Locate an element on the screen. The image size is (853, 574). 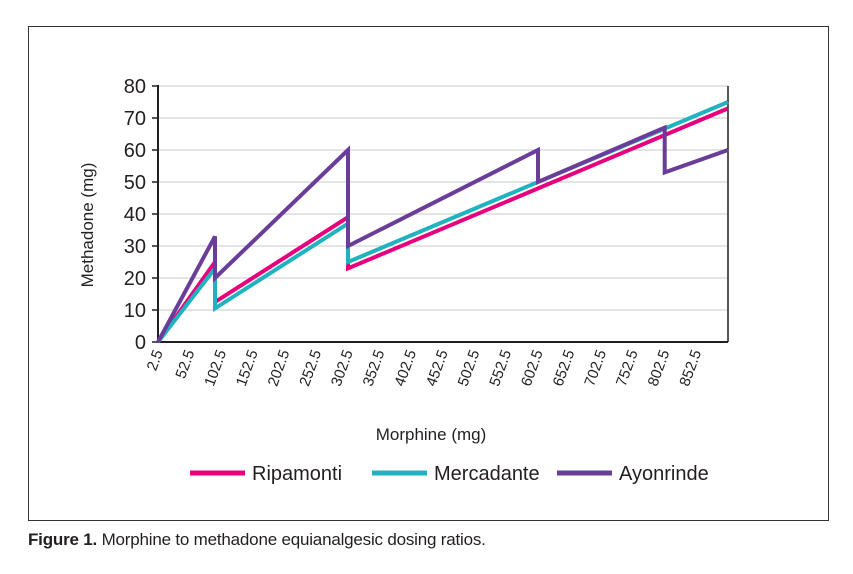
y-tick-label-30: 30 is located at coordinates (135, 247).